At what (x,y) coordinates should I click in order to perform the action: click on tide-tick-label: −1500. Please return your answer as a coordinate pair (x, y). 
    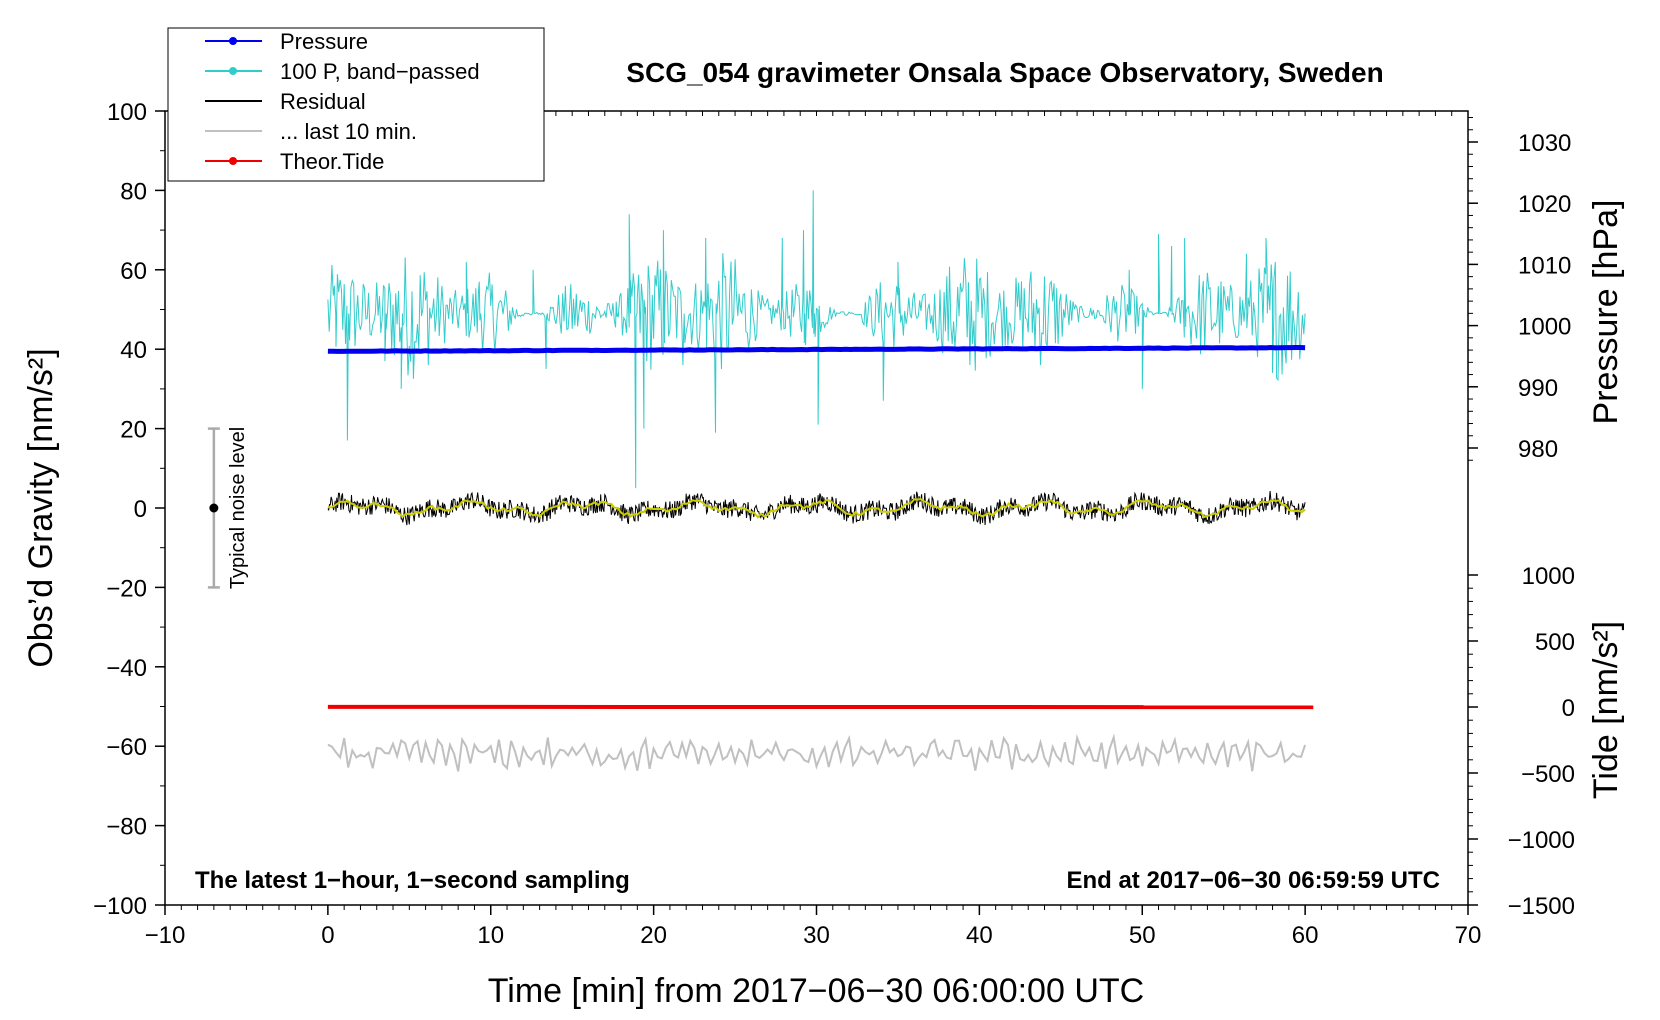
    Looking at the image, I should click on (1541, 906).